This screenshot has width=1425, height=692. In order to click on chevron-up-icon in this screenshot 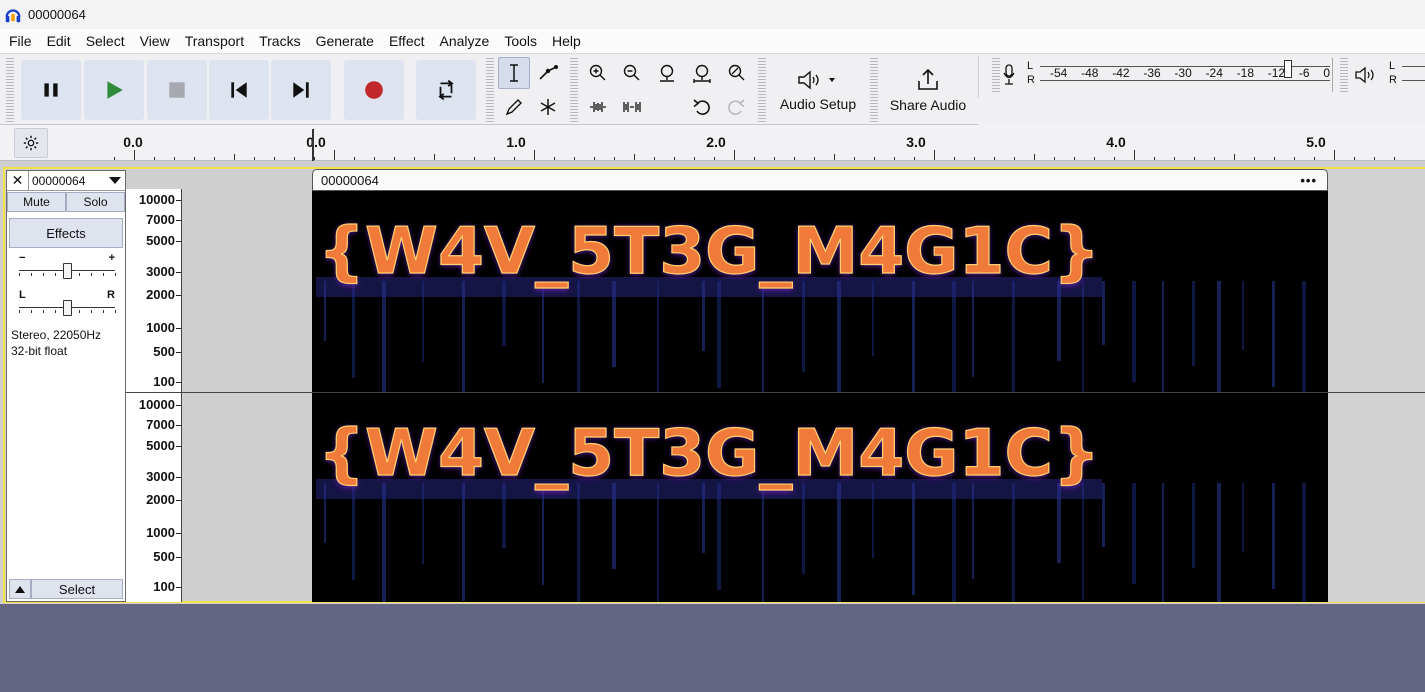, I will do `click(20, 589)`.